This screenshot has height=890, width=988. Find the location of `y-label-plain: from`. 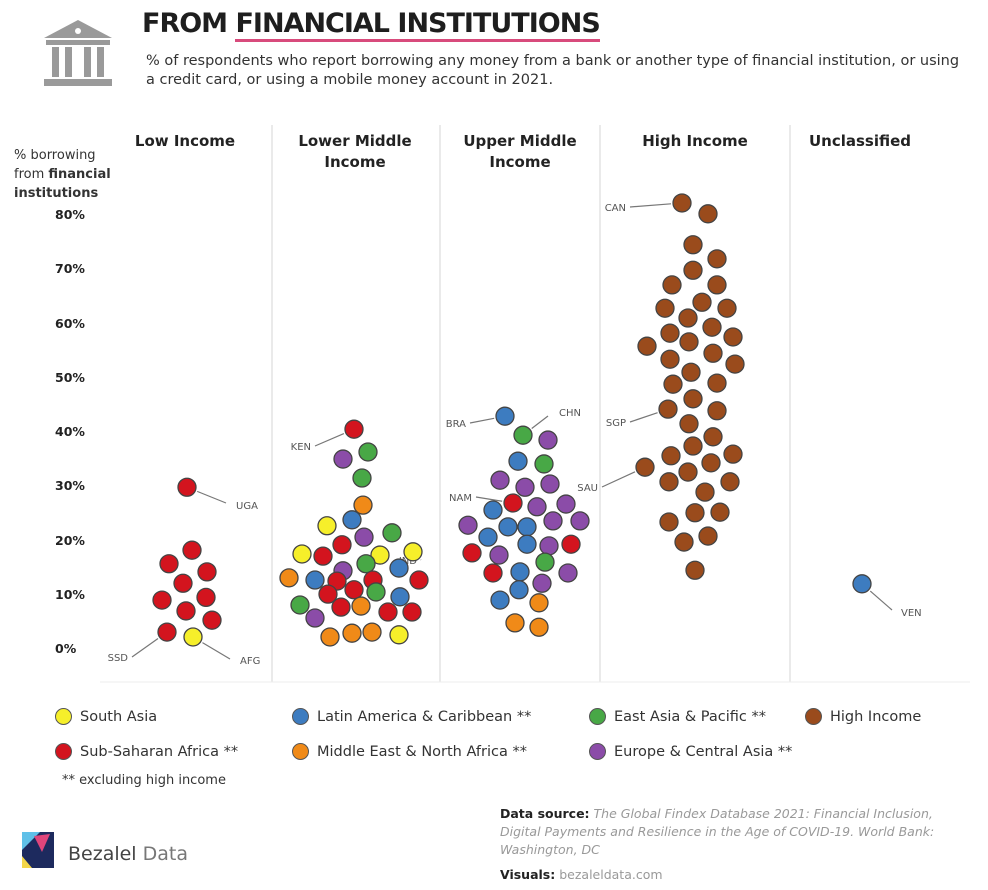

y-label-plain: from is located at coordinates (31, 174).